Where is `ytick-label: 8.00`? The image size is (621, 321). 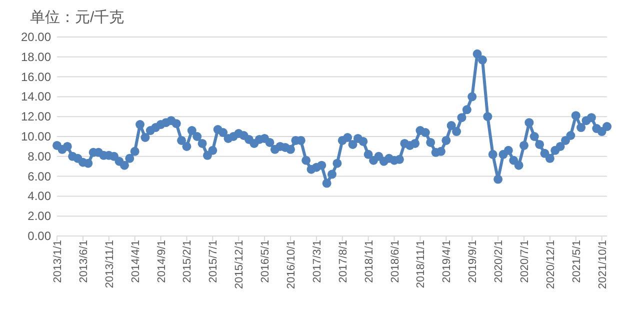 ytick-label: 8.00 is located at coordinates (39, 156).